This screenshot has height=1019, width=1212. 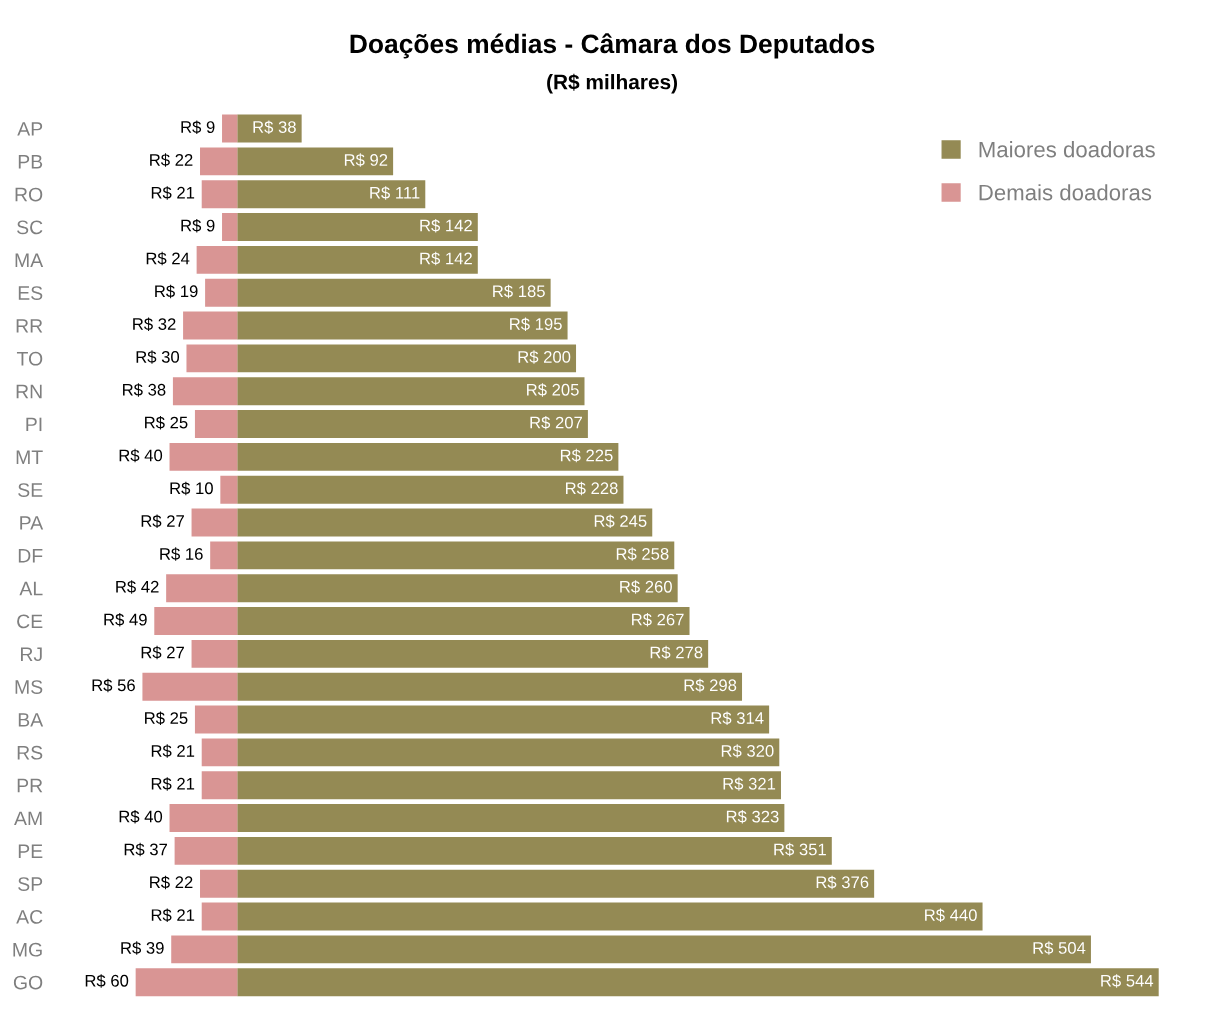 What do you see at coordinates (29, 391) in the screenshot?
I see `y-tick-label: RN` at bounding box center [29, 391].